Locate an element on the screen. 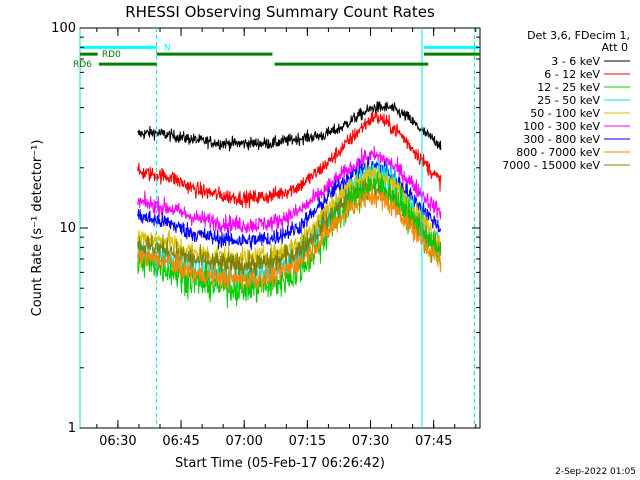  legend-label-2: 6 - 12 keV is located at coordinates (572, 74).